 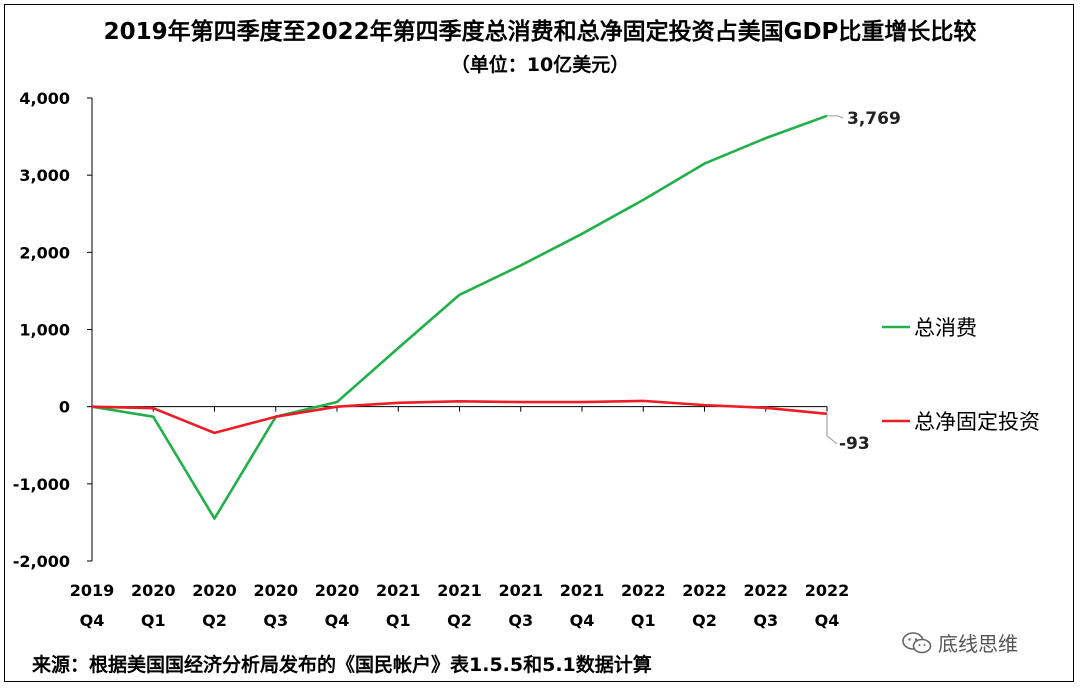 I want to click on y-tick-label: 2,000, so click(x=44, y=252).